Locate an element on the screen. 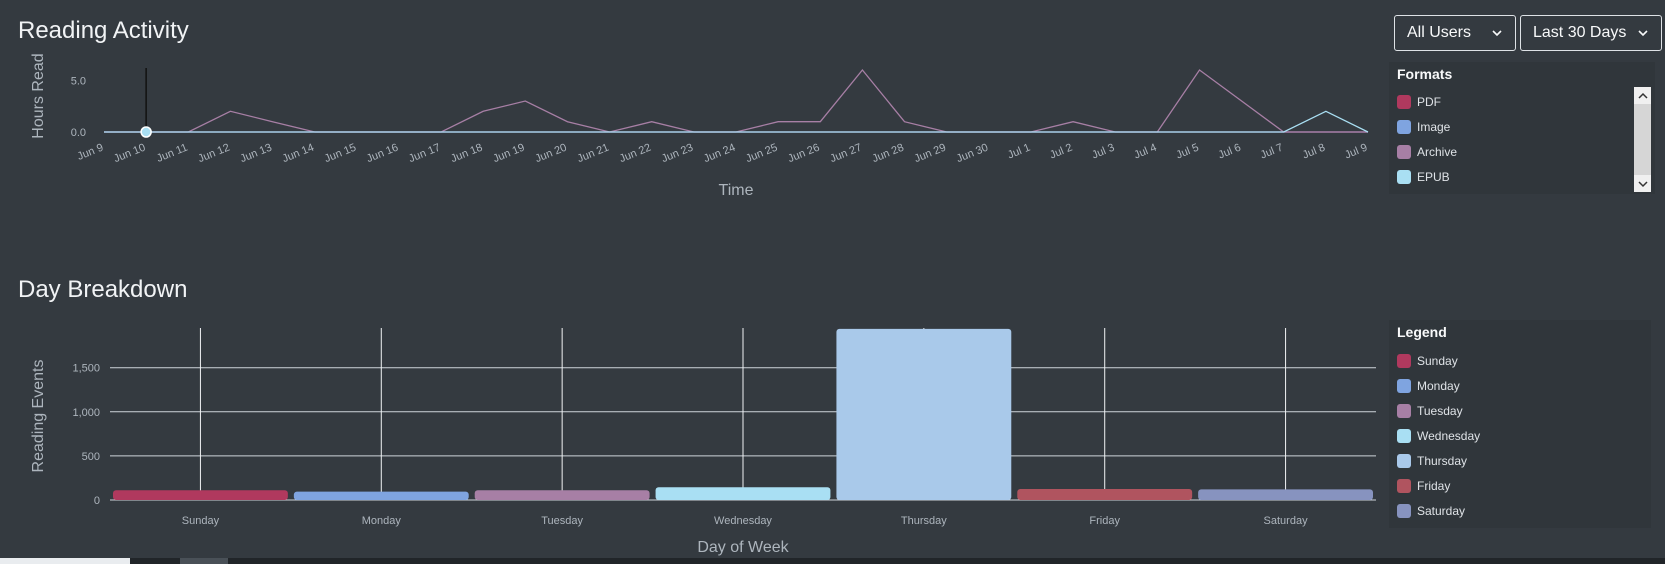 Image resolution: width=1665 pixels, height=564 pixels. format-legend-item: PDF is located at coordinates (1419, 102).